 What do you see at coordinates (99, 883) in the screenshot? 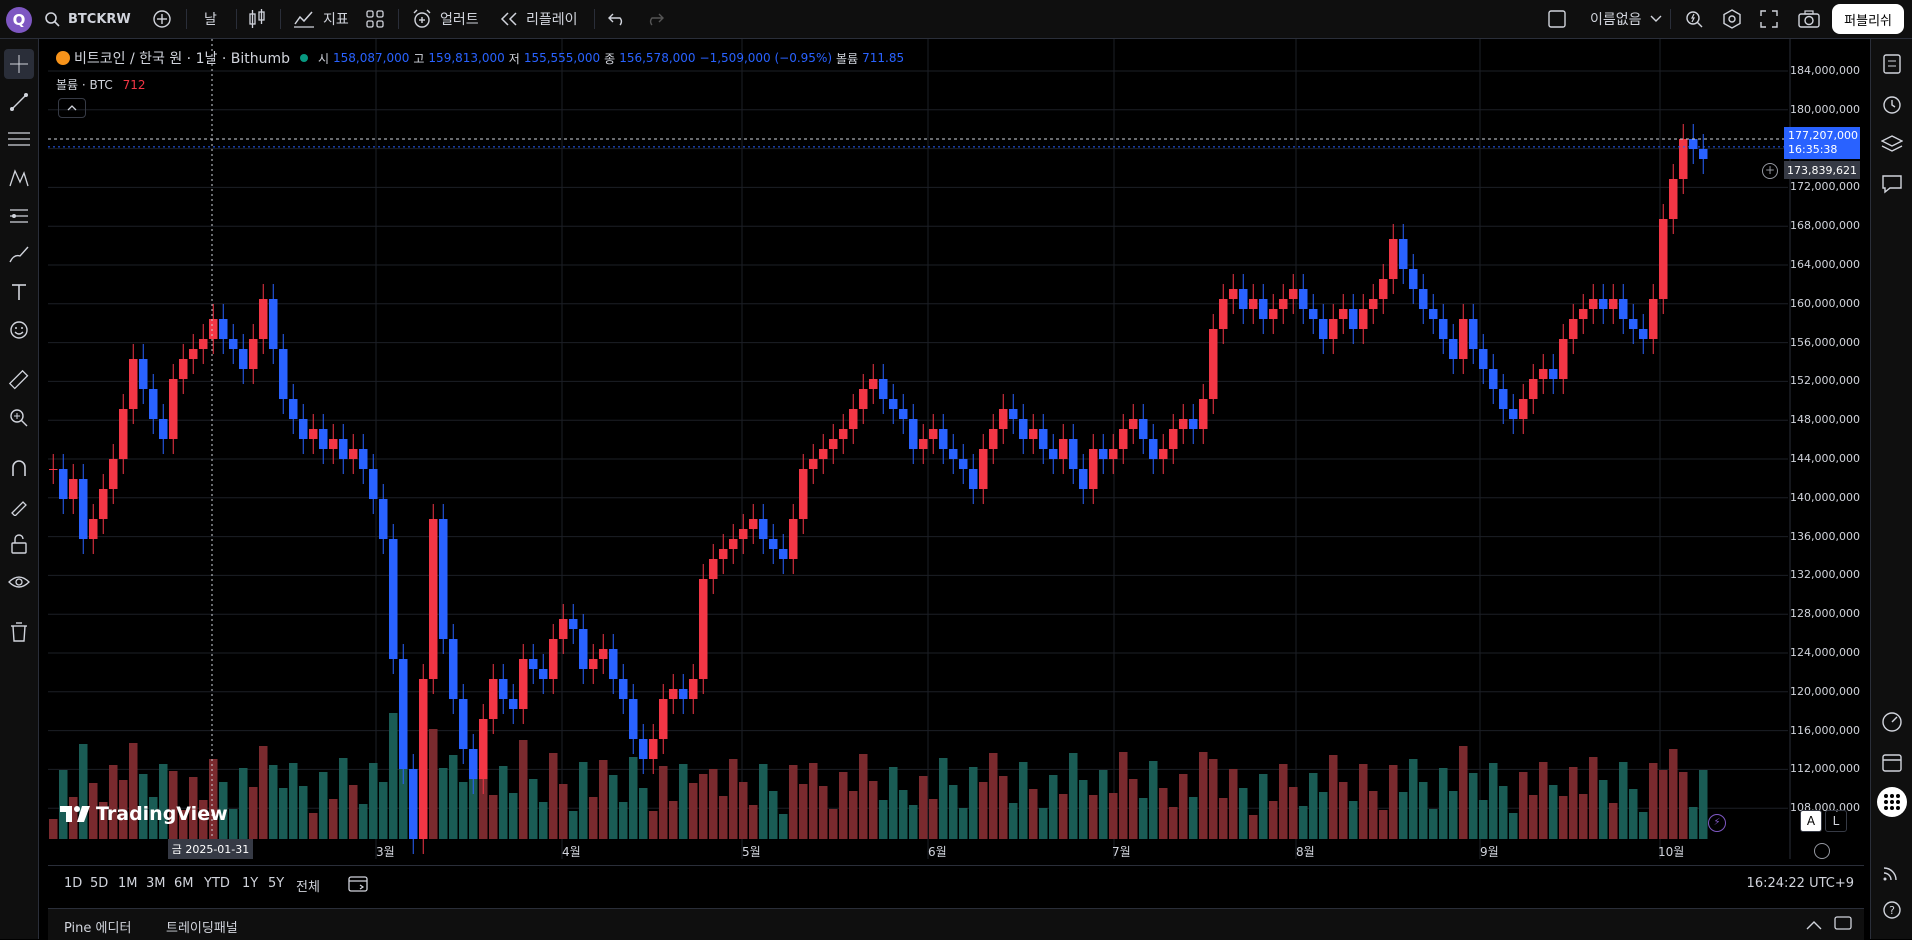
I see `range-button: 5D` at bounding box center [99, 883].